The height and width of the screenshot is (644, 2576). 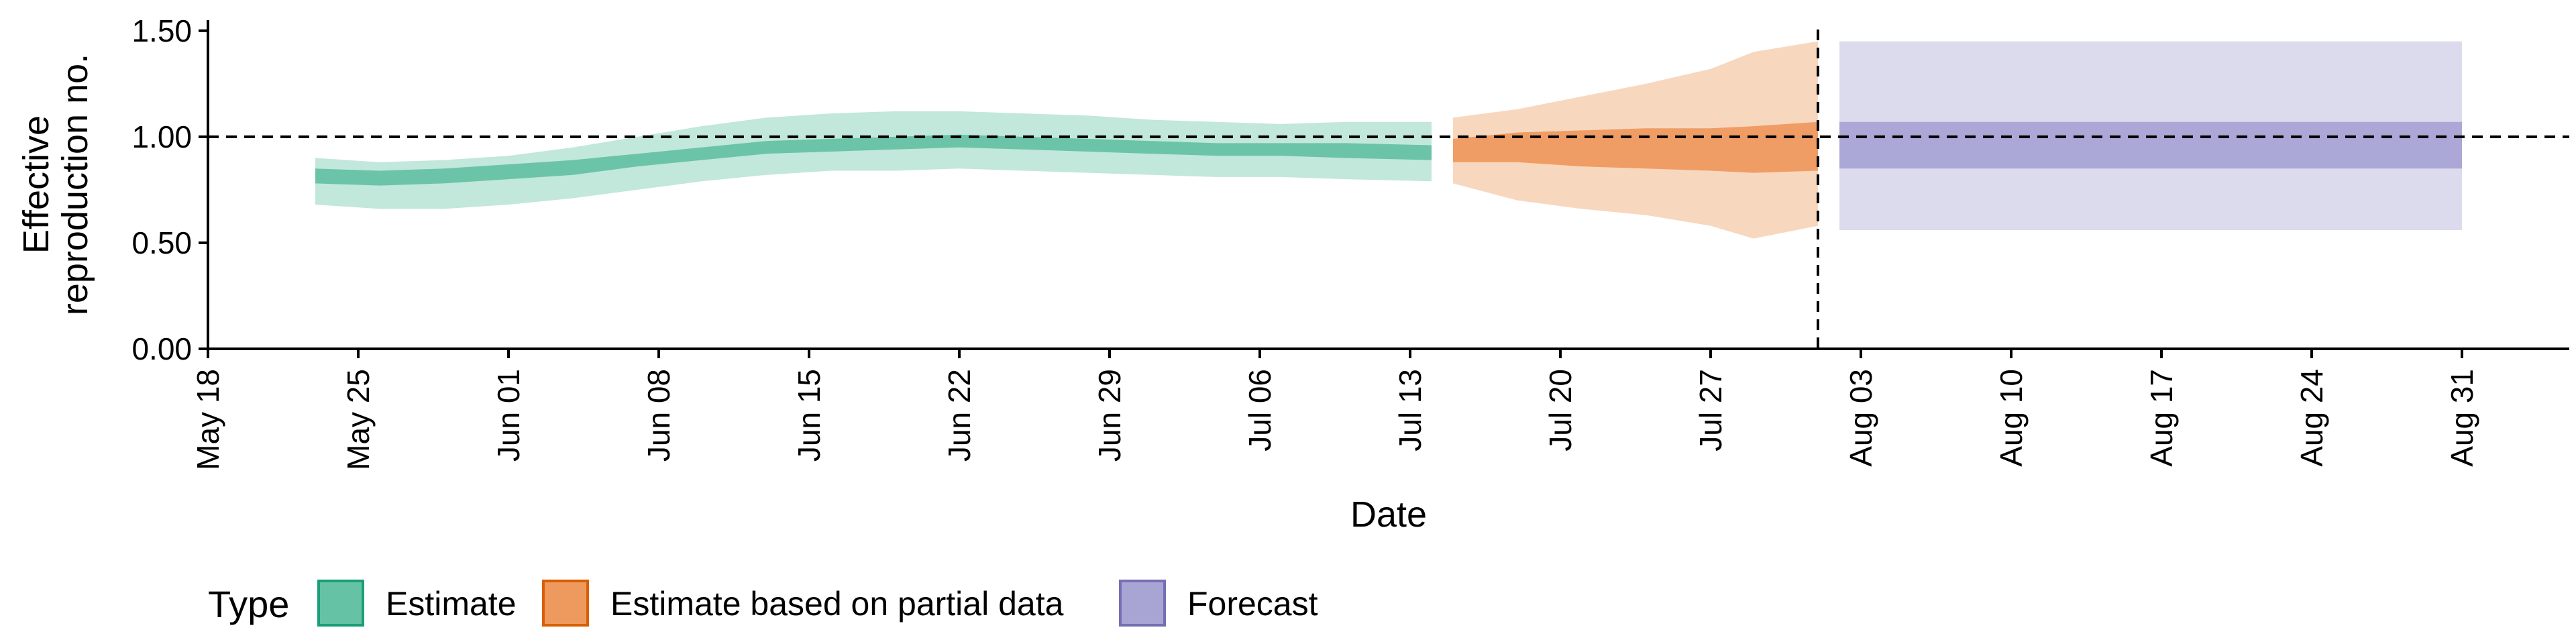 What do you see at coordinates (75, 184) in the screenshot?
I see `y-axis-title-line-2: reproduction no.` at bounding box center [75, 184].